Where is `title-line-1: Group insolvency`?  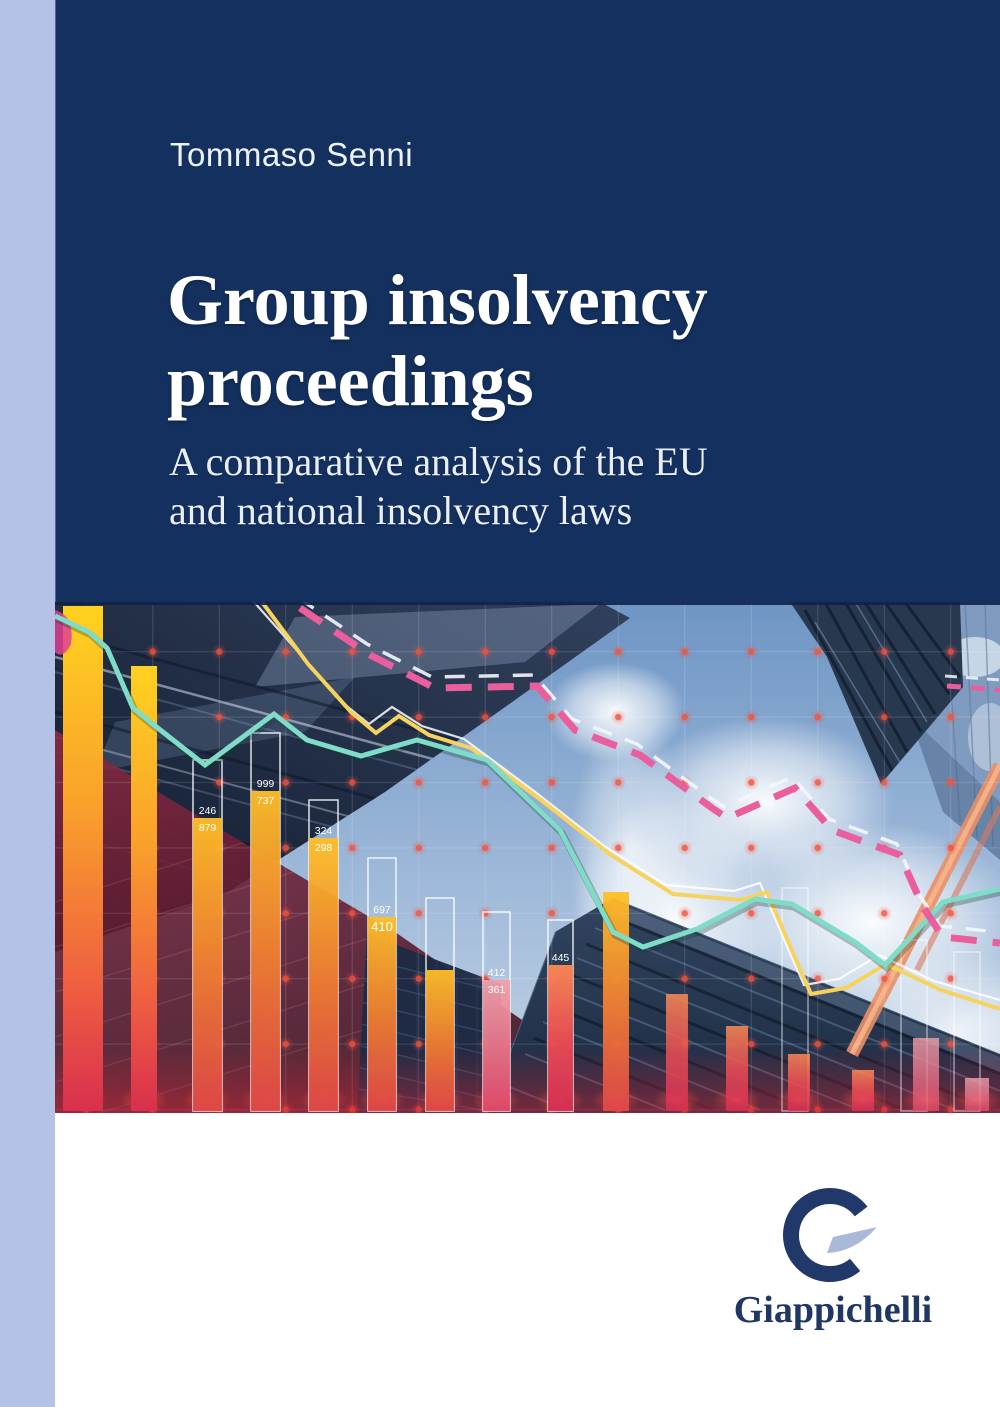
title-line-1: Group insolvency is located at coordinates (437, 300).